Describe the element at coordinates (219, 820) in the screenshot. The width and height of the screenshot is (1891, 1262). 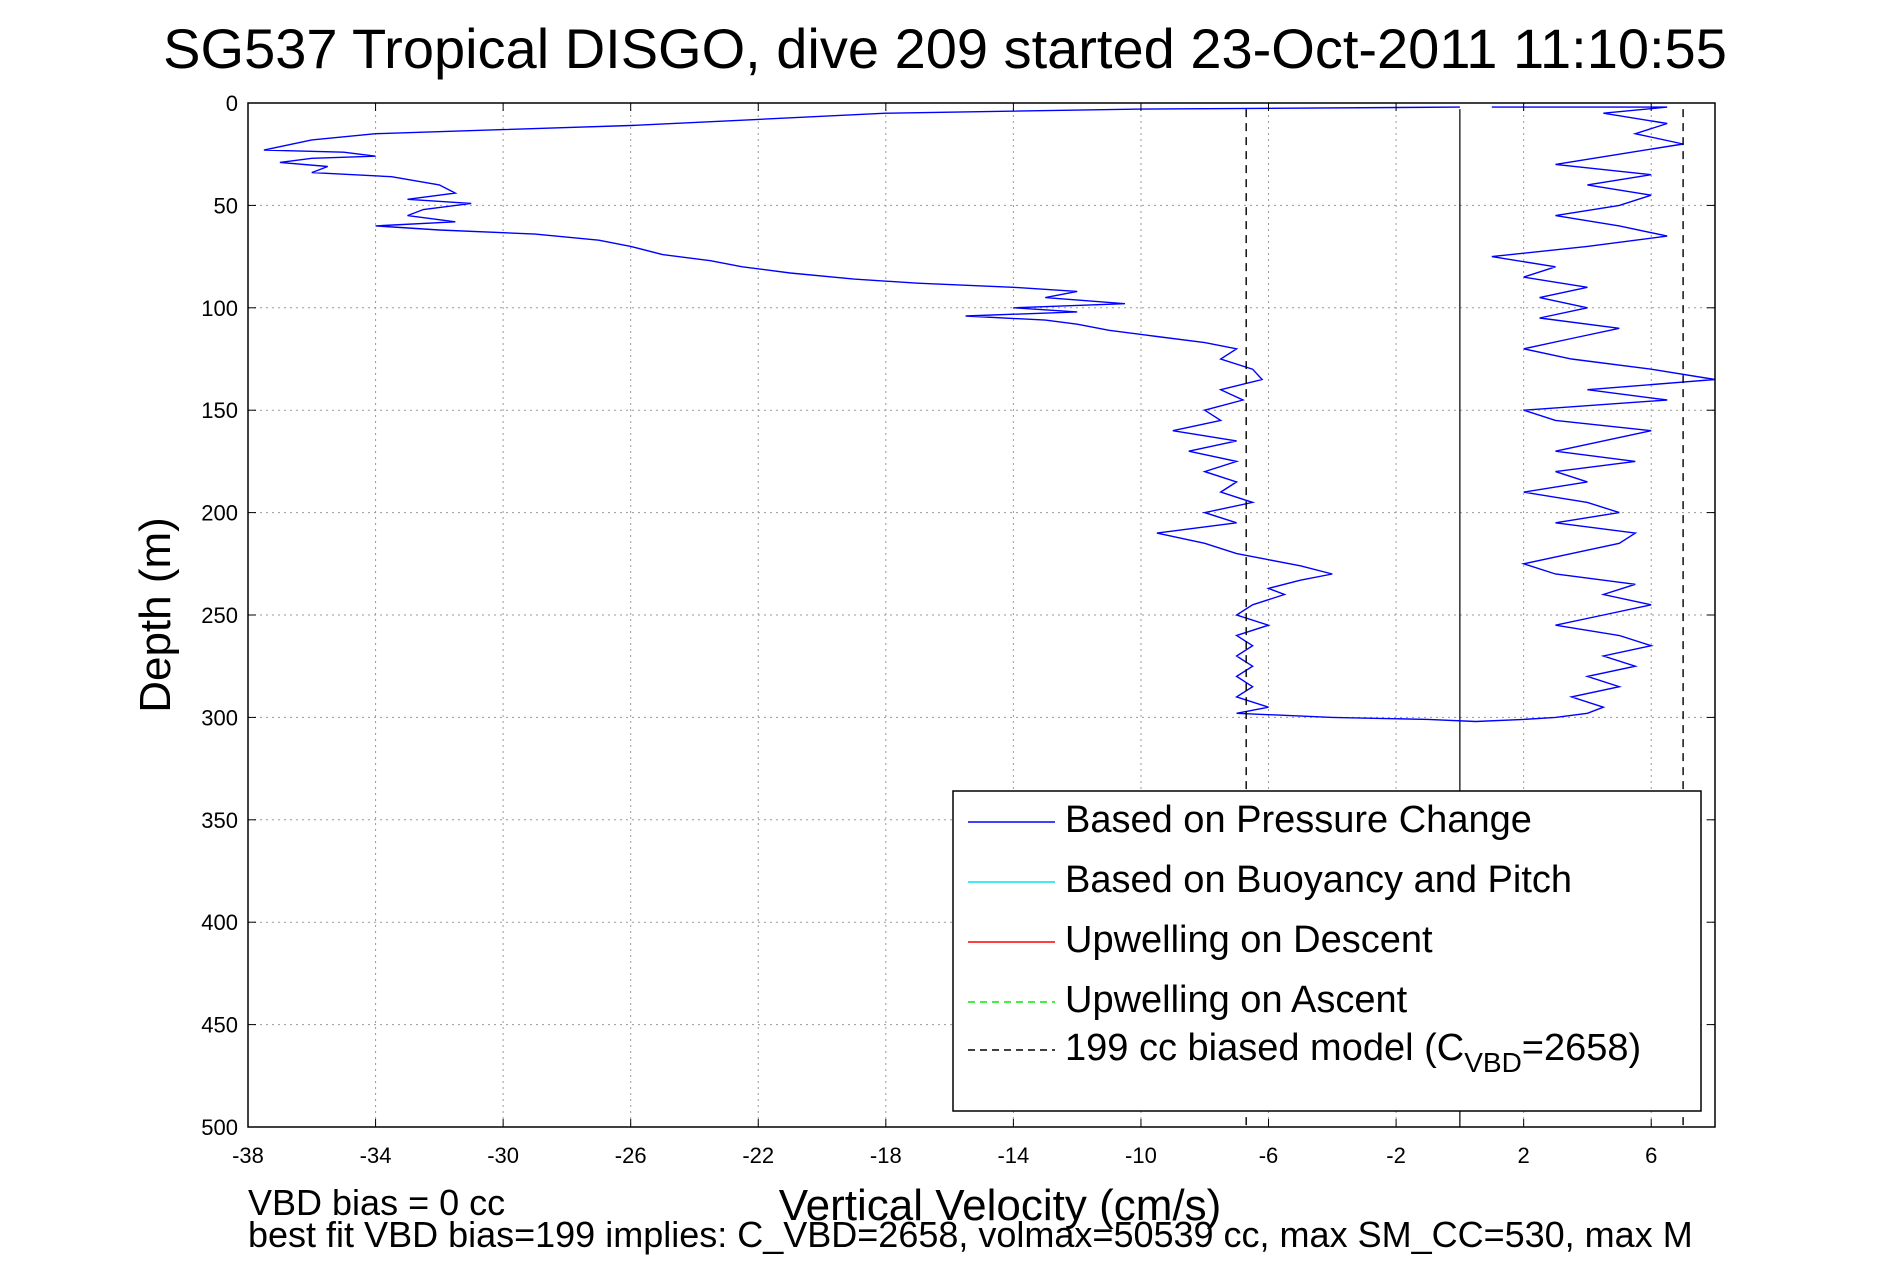
I see `y-tick-label: 350` at that location.